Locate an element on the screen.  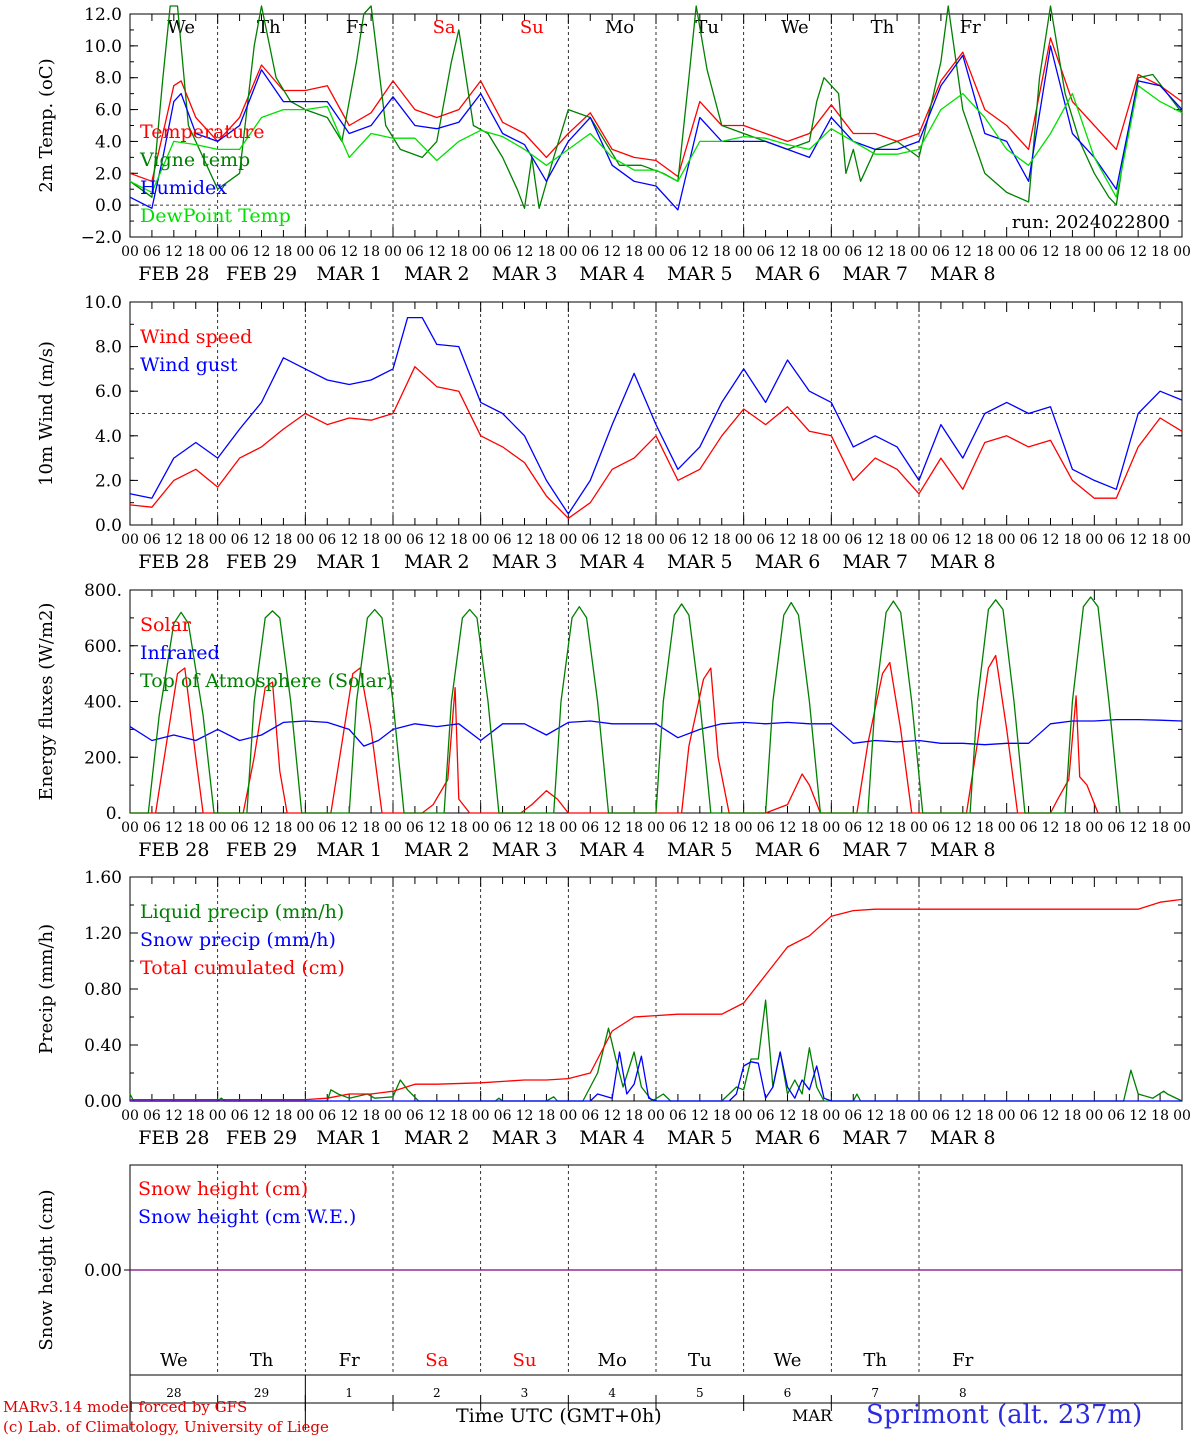
day-number: 2 is located at coordinates (437, 1393).